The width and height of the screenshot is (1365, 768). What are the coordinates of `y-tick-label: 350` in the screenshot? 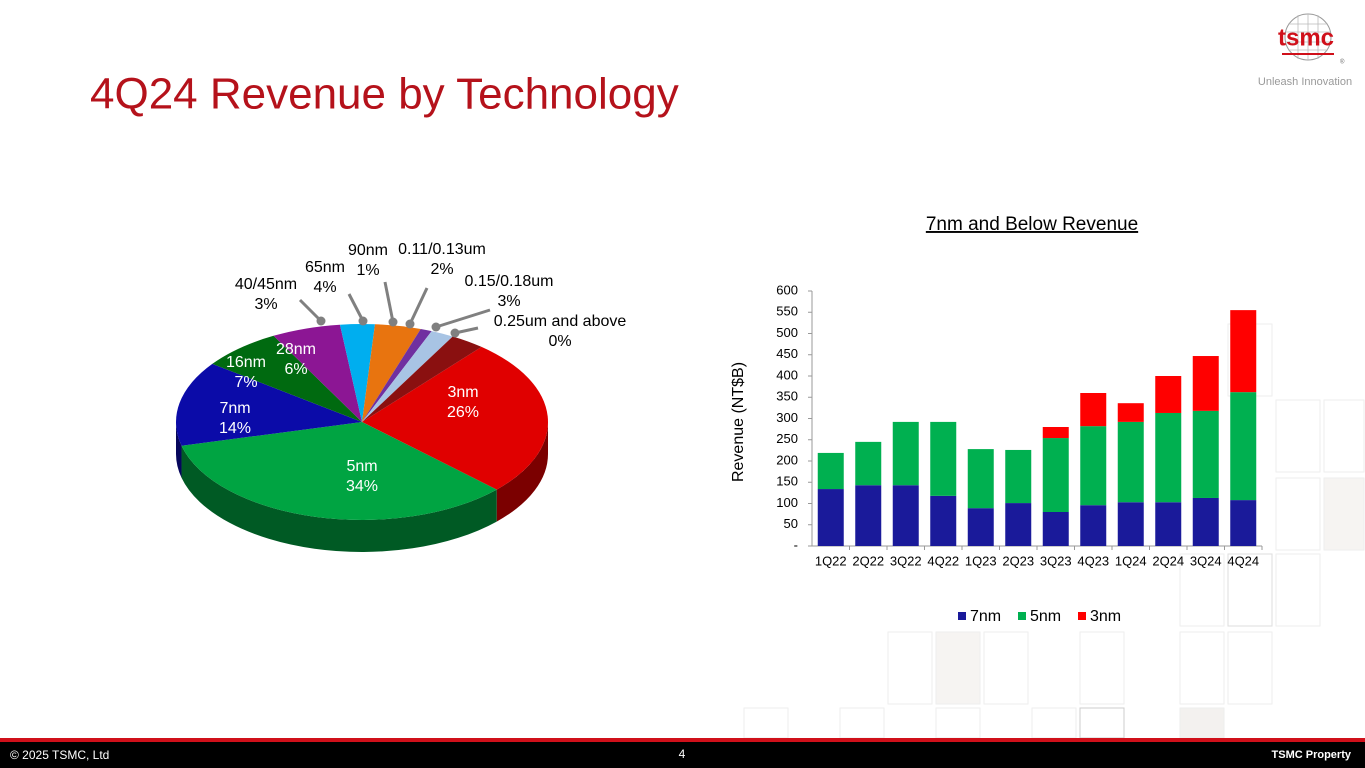 It's located at (787, 396).